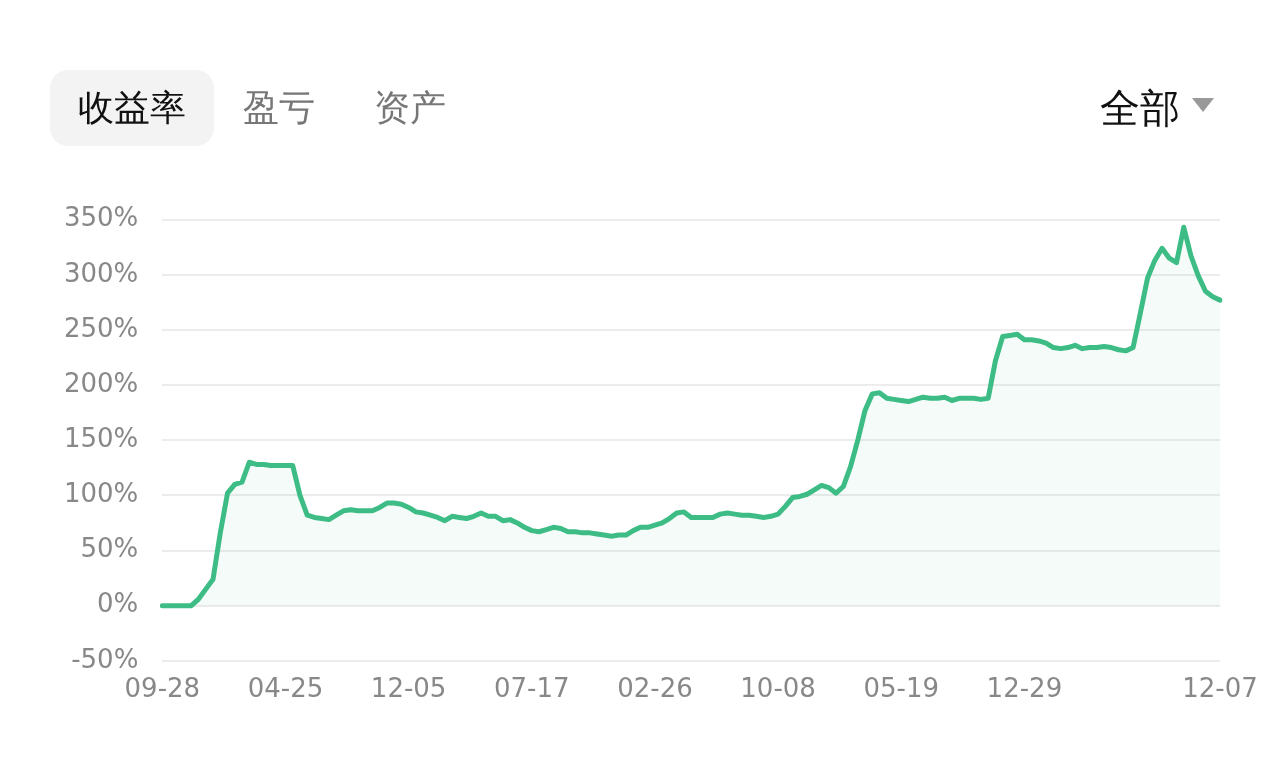 This screenshot has width=1280, height=770. What do you see at coordinates (901, 688) in the screenshot?
I see `x-tick-label: 05-19` at bounding box center [901, 688].